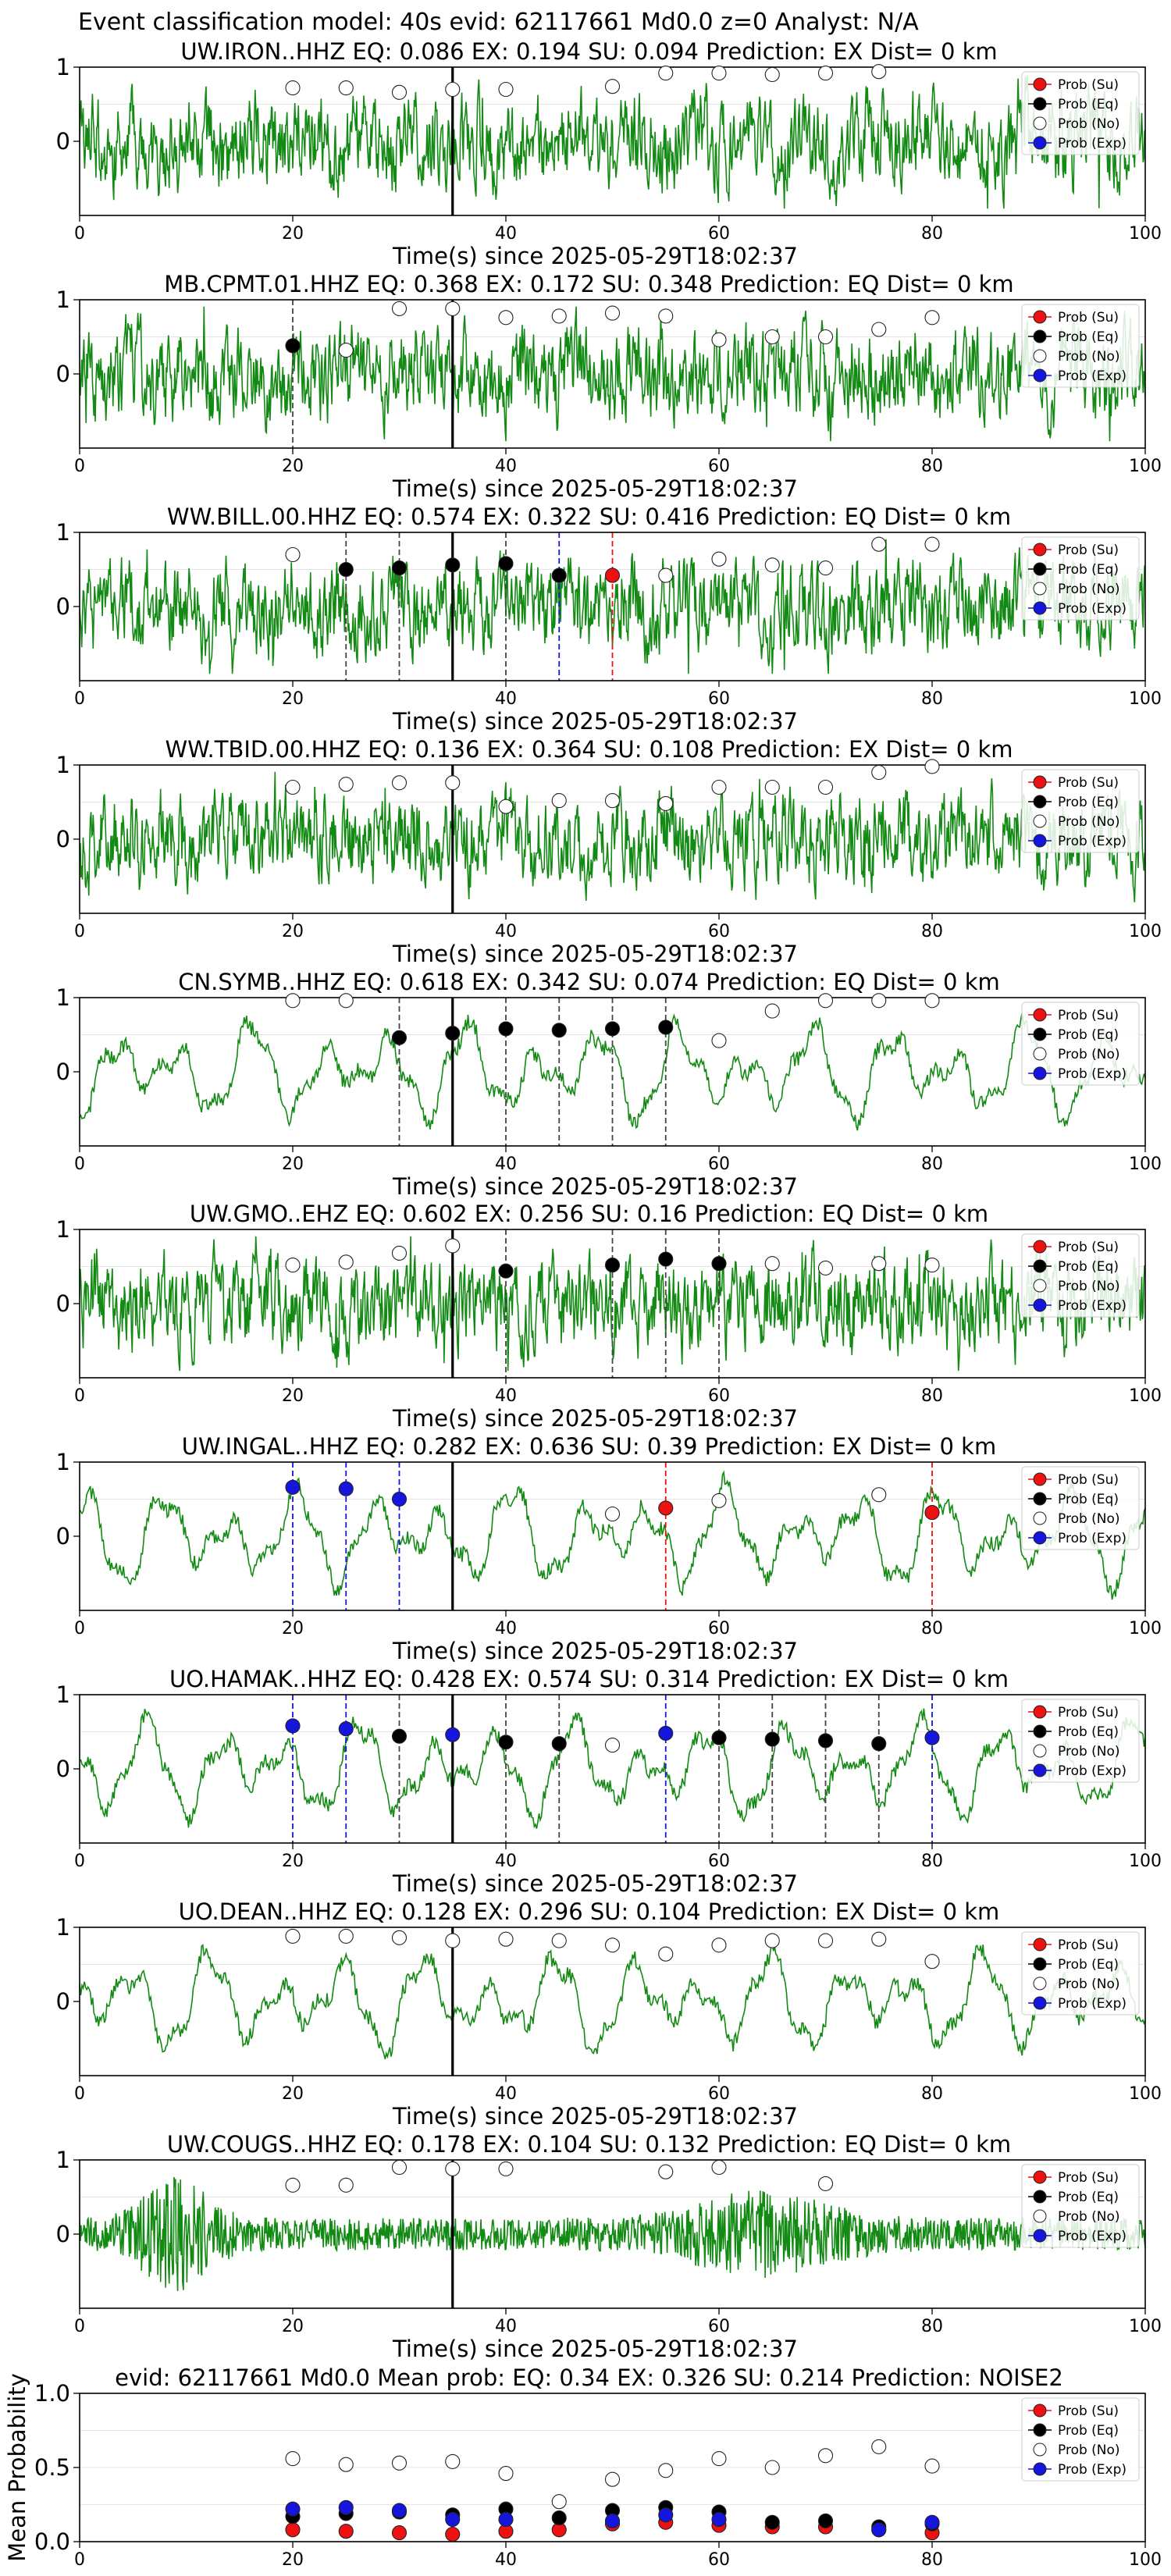 Image resolution: width=1171 pixels, height=2576 pixels. Describe the element at coordinates (1080, 1275) in the screenshot. I see `legend-frame` at that location.